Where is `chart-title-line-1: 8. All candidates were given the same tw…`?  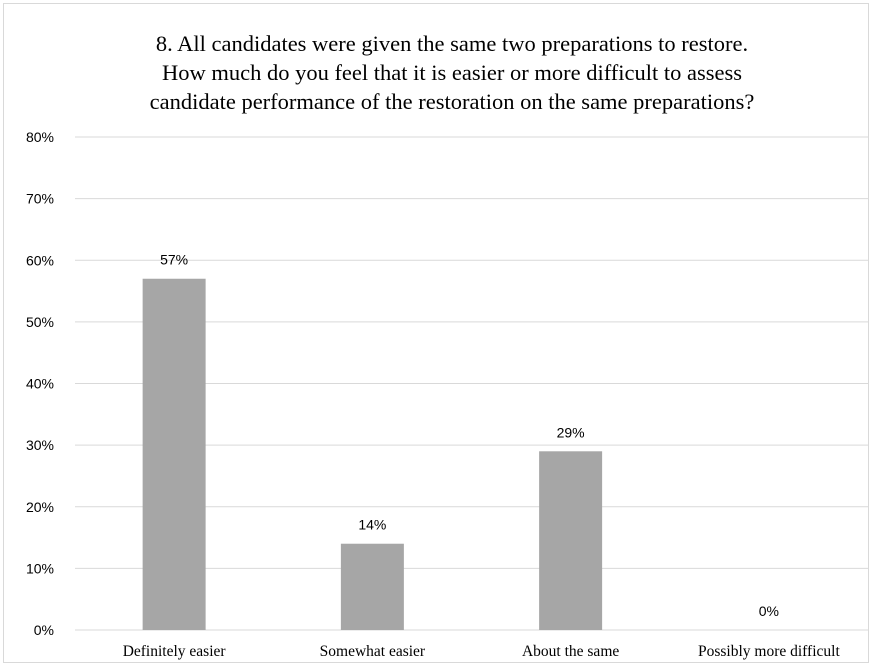
chart-title-line-1: 8. All candidates were given the same tw… is located at coordinates (452, 43).